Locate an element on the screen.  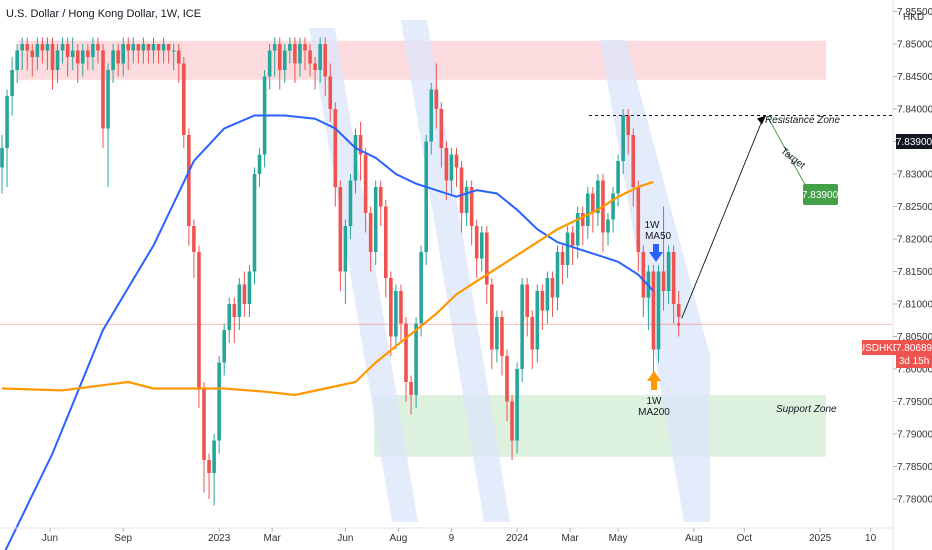
currency-label: HKD is located at coordinates (913, 17).